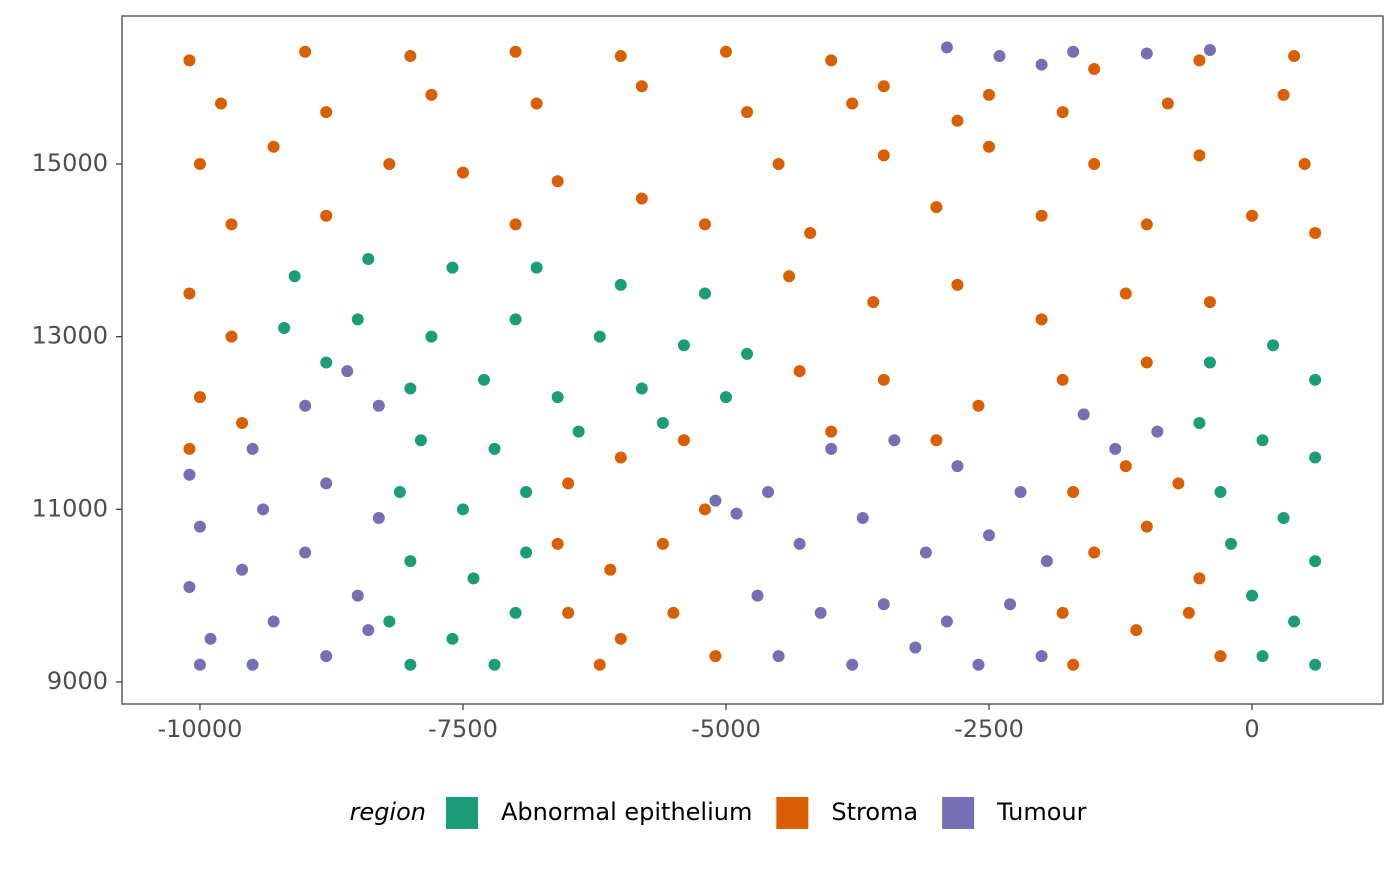  I want to click on y-tick-label: 11000, so click(70, 508).